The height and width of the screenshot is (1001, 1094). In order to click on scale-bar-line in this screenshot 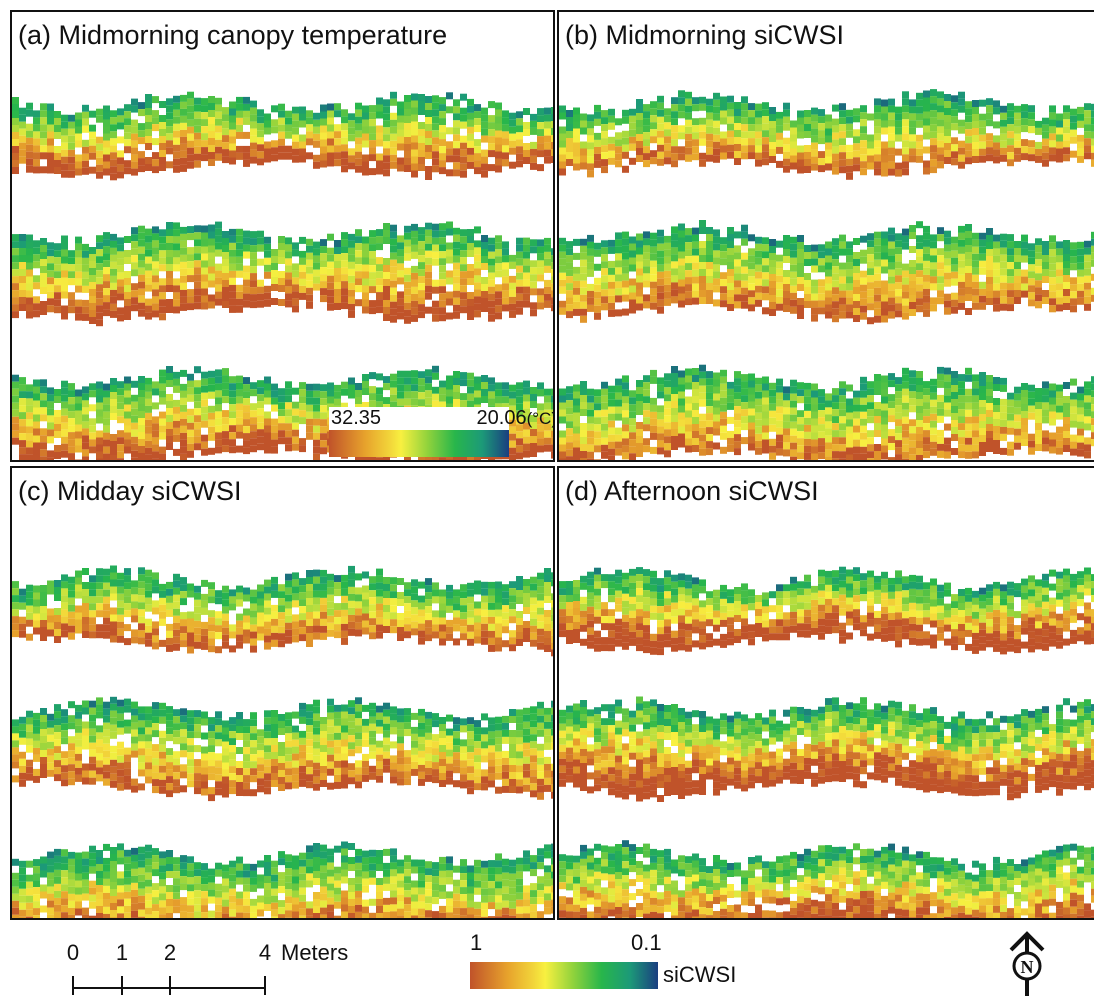, I will do `click(220, 967)`.